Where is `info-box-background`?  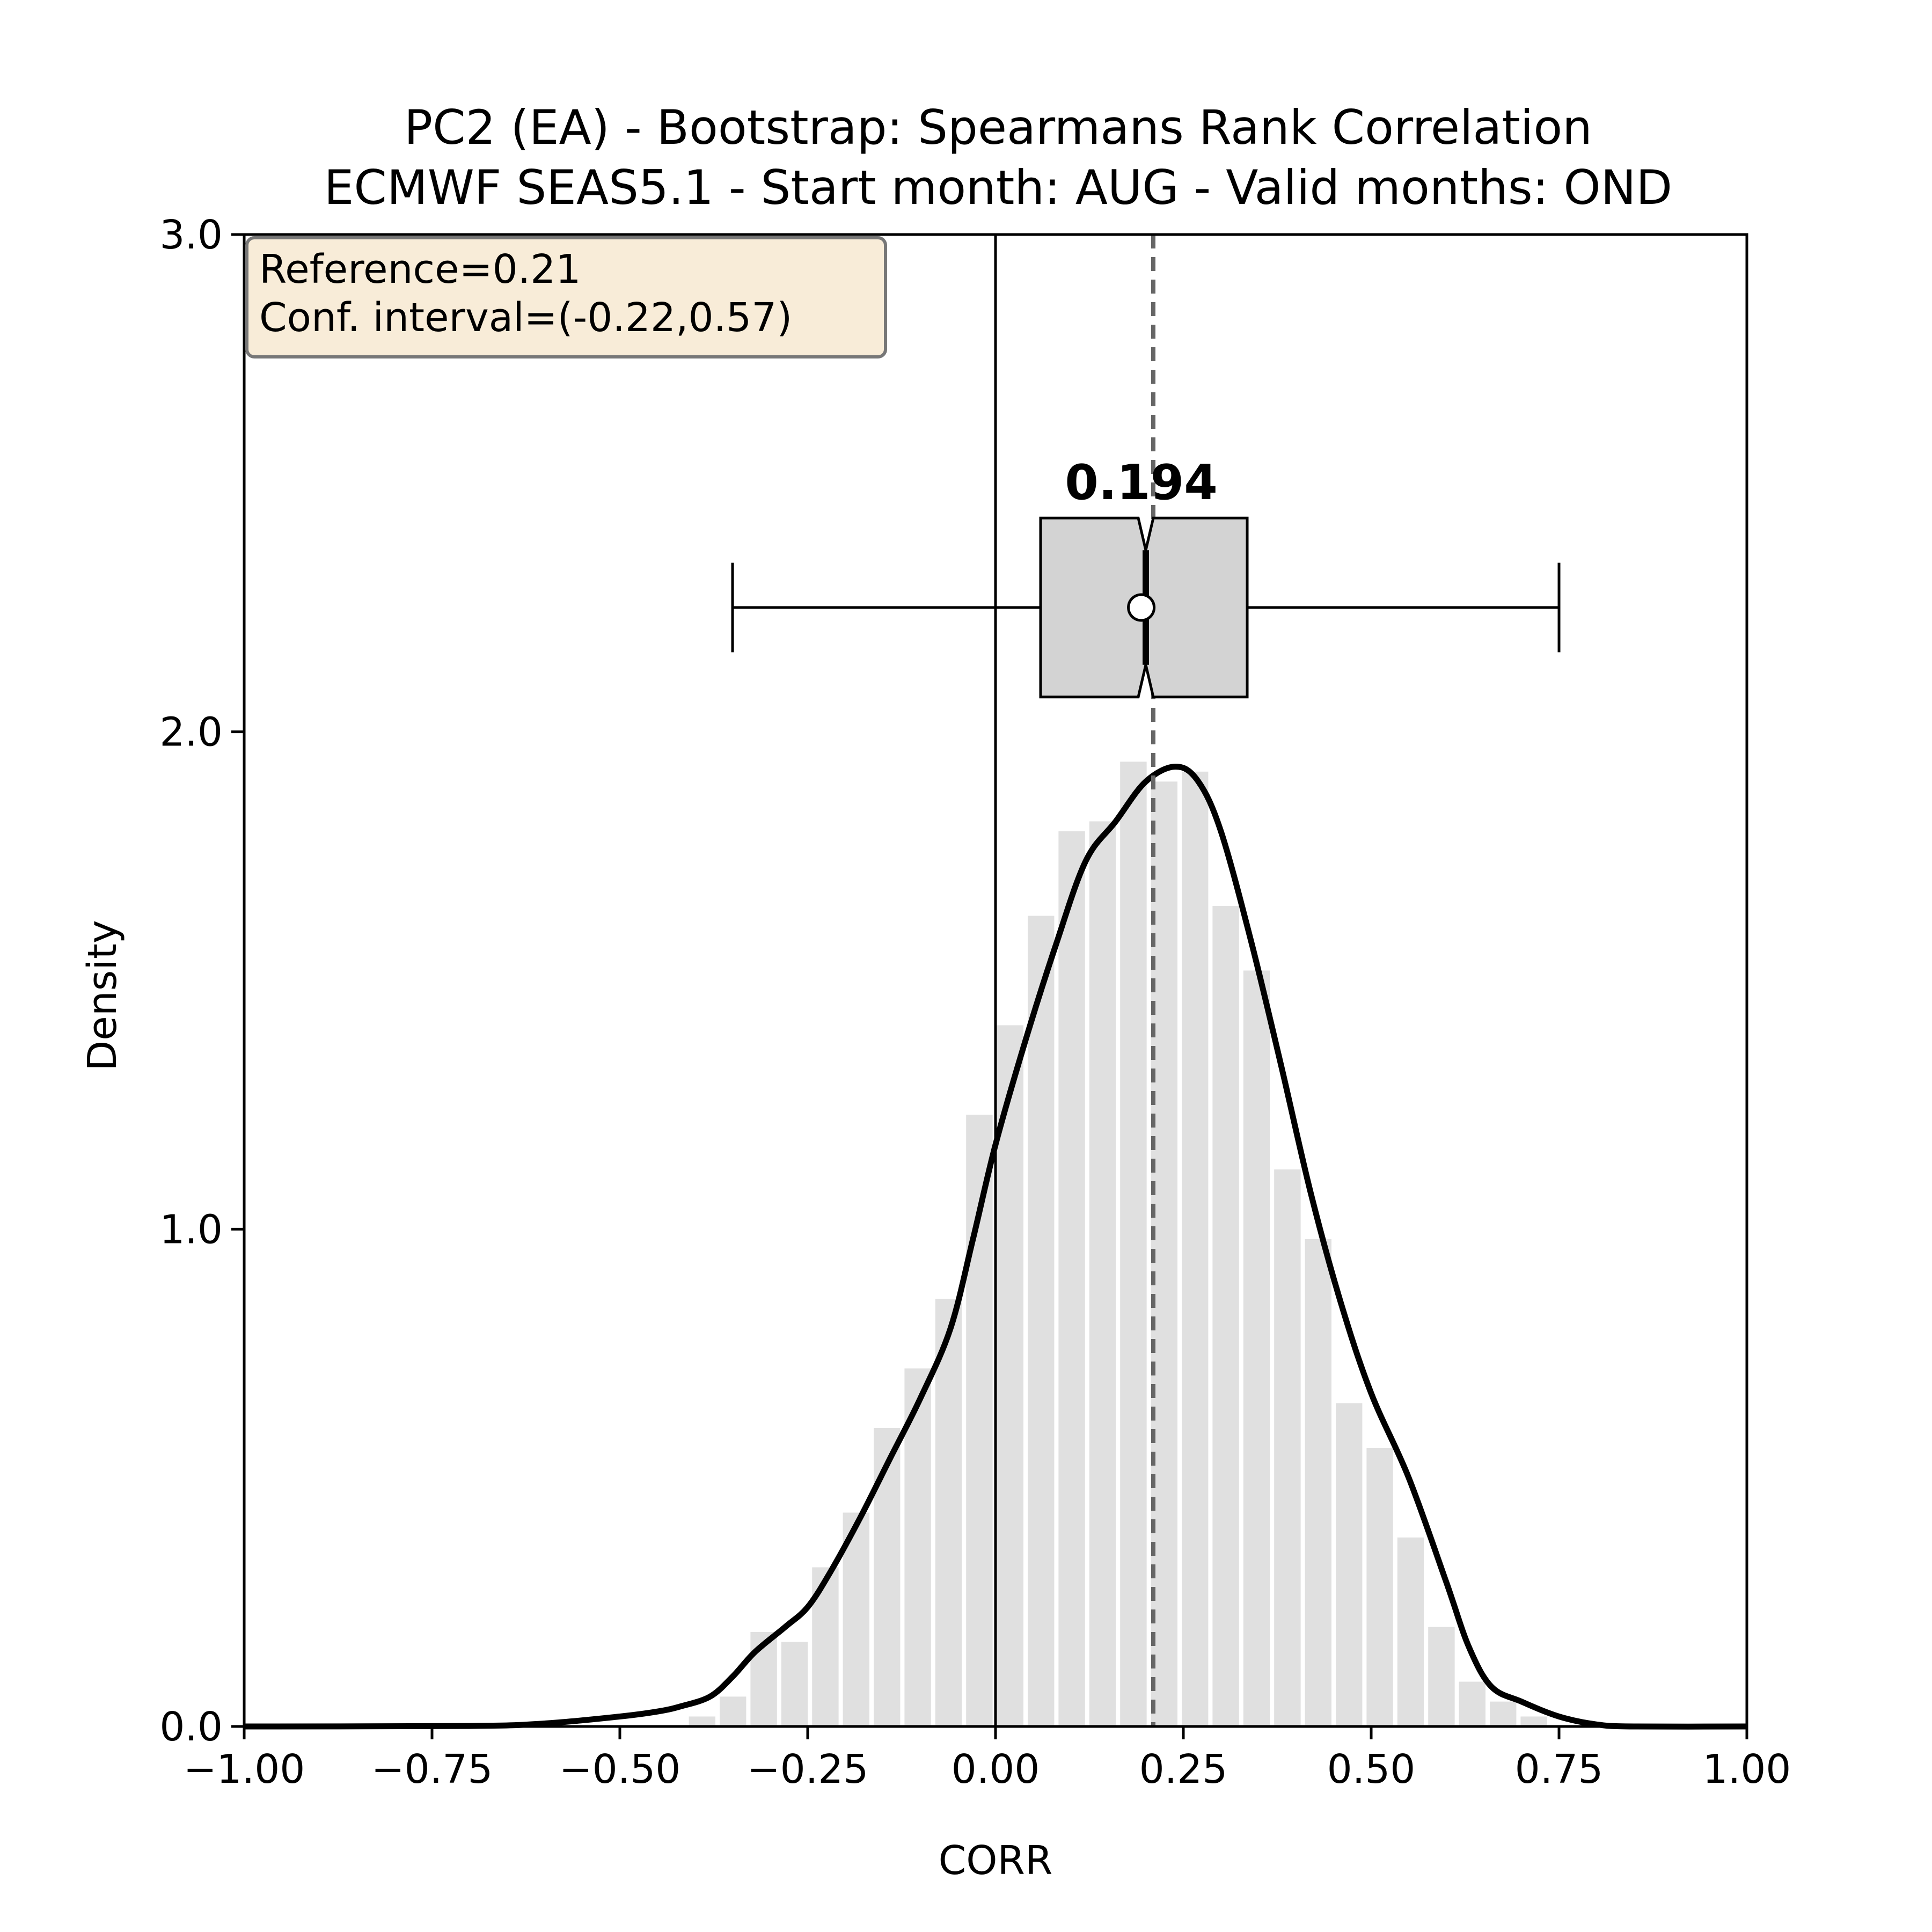
info-box-background is located at coordinates (566, 297).